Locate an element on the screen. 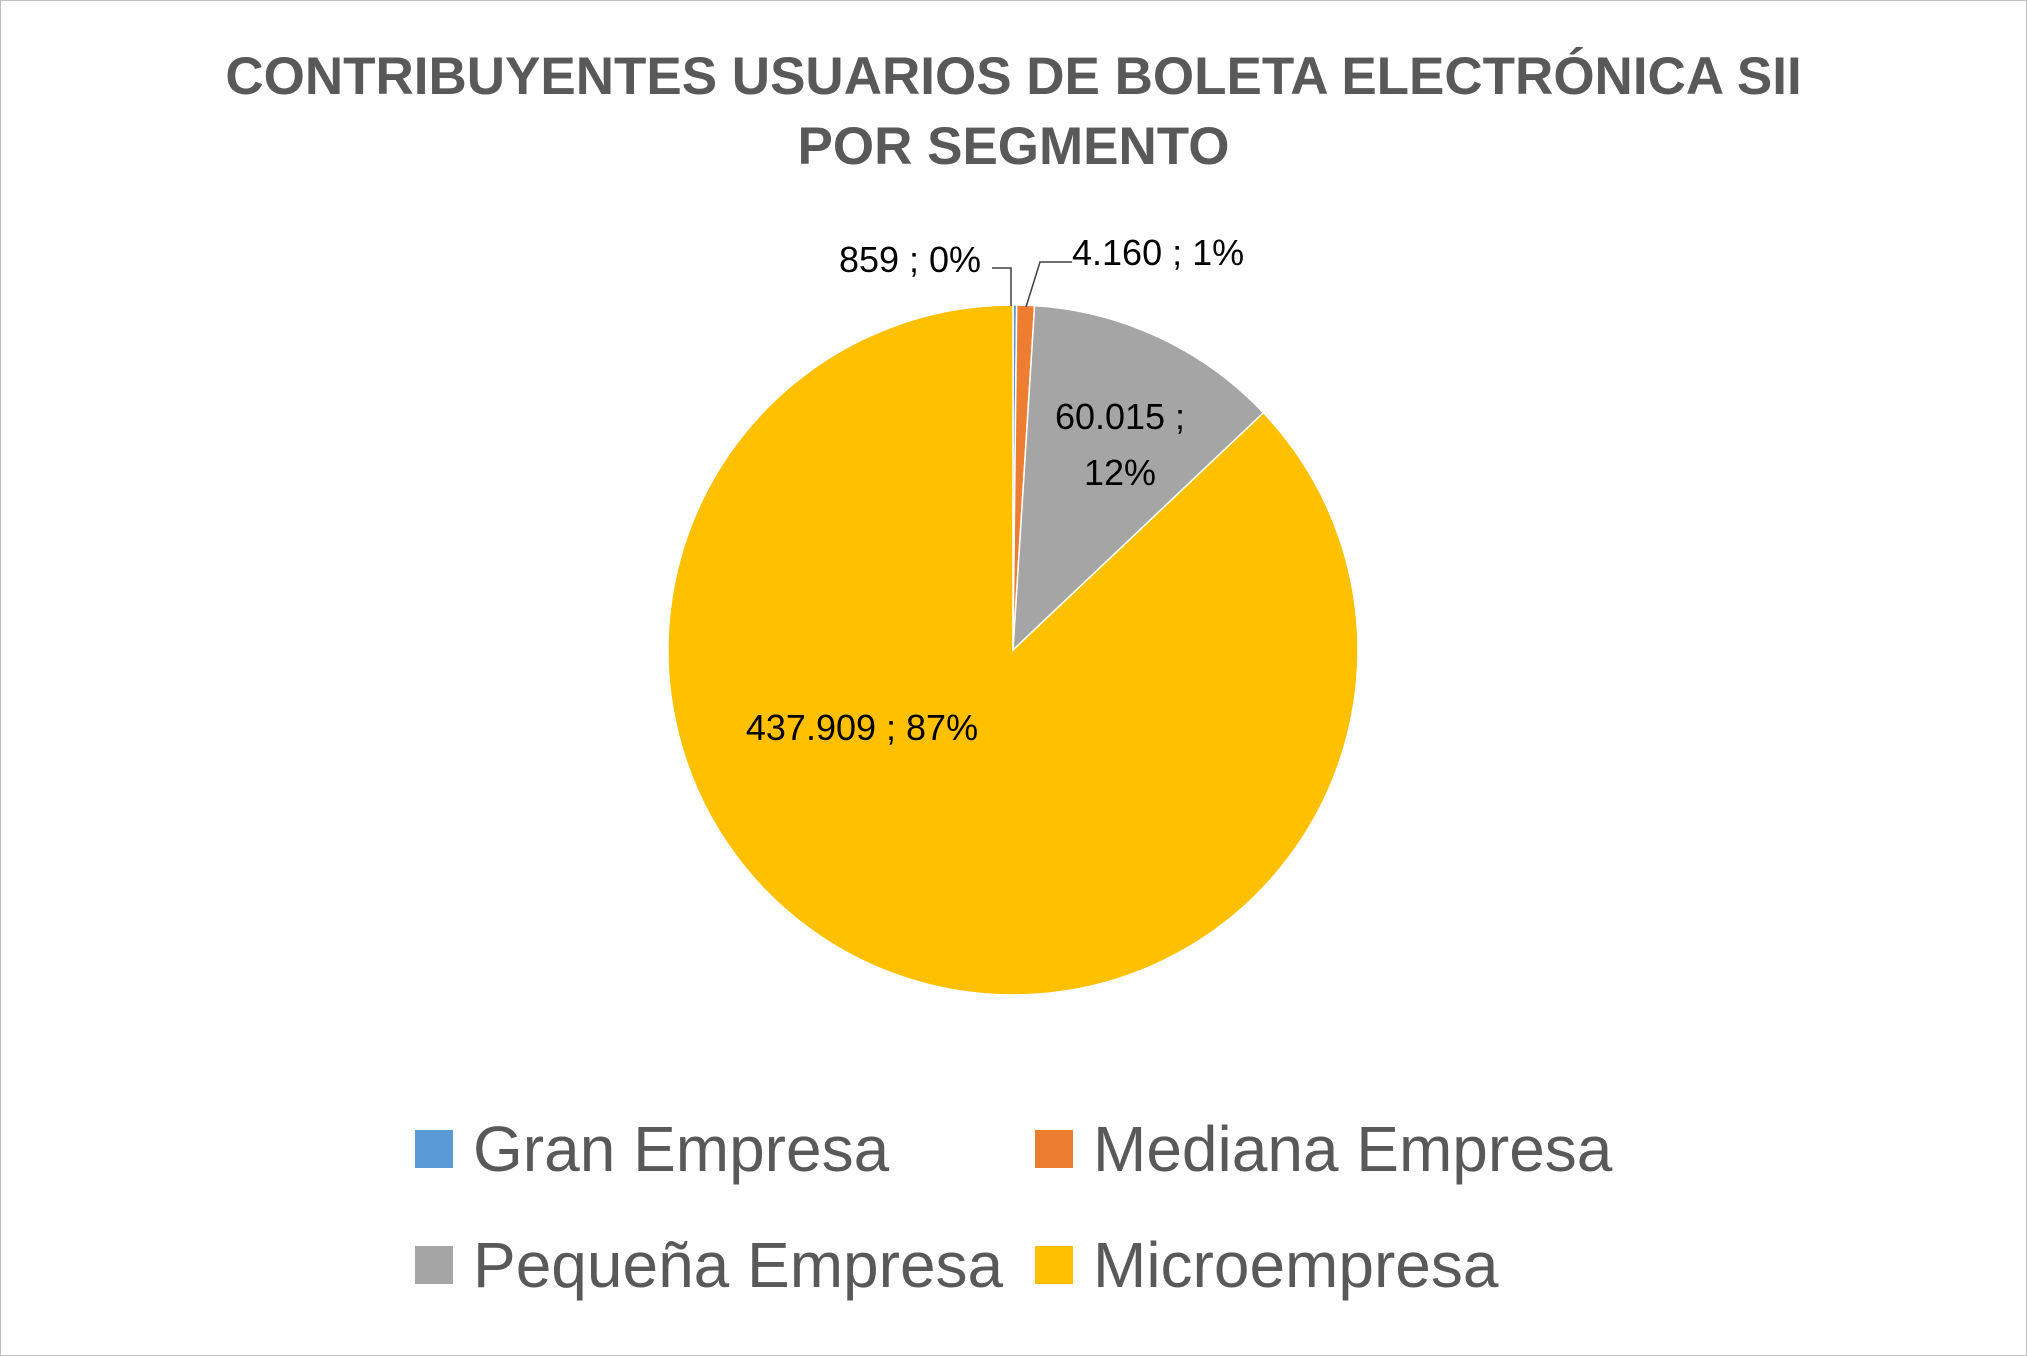 The height and width of the screenshot is (1356, 2027). data-label-pequena-empresa-line-1: 60.015 ; is located at coordinates (1120, 416).